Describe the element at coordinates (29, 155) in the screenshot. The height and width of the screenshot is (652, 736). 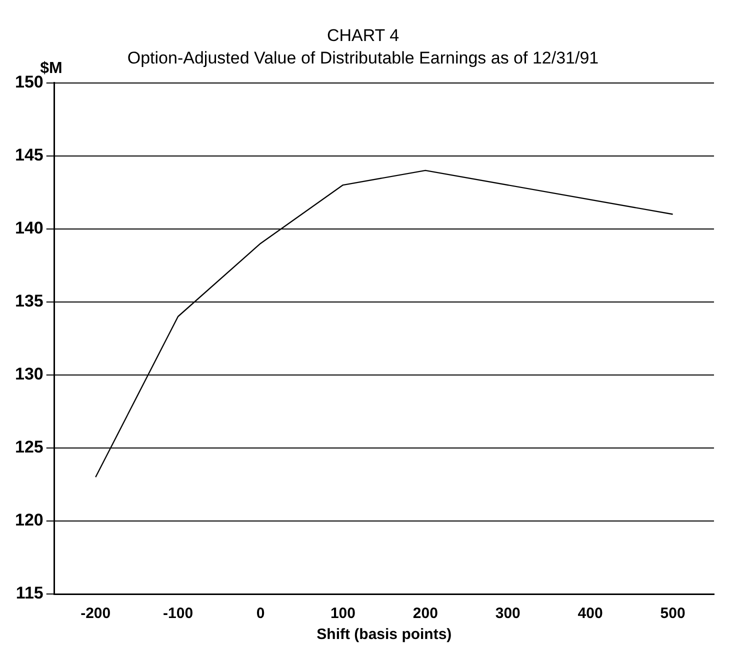
I see `y-tick-label: 145` at that location.